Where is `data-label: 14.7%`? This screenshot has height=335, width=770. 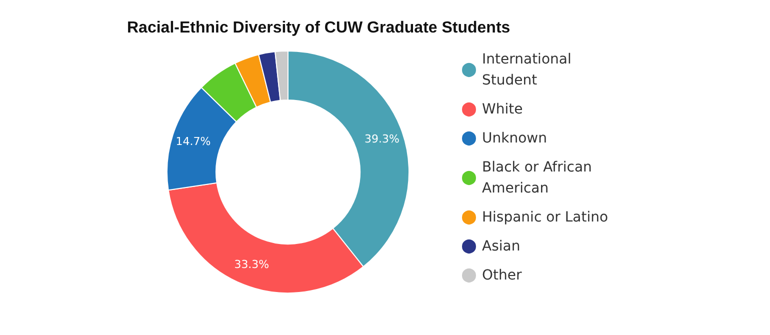 data-label: 14.7% is located at coordinates (193, 141).